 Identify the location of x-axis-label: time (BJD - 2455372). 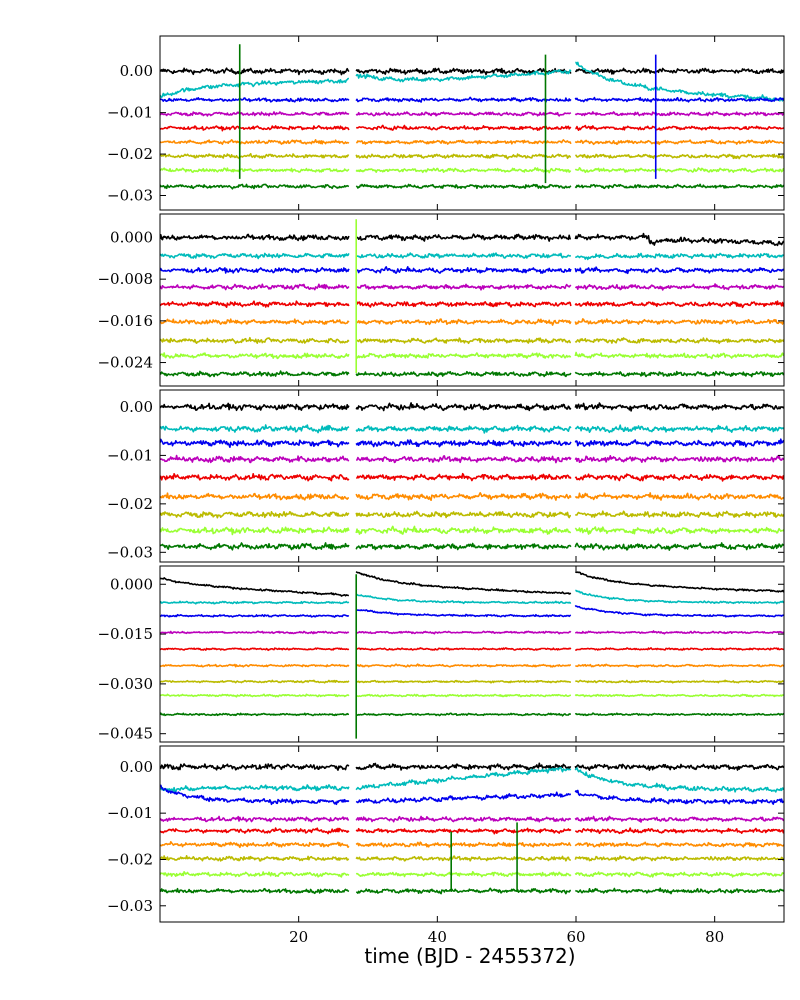
(469, 956).